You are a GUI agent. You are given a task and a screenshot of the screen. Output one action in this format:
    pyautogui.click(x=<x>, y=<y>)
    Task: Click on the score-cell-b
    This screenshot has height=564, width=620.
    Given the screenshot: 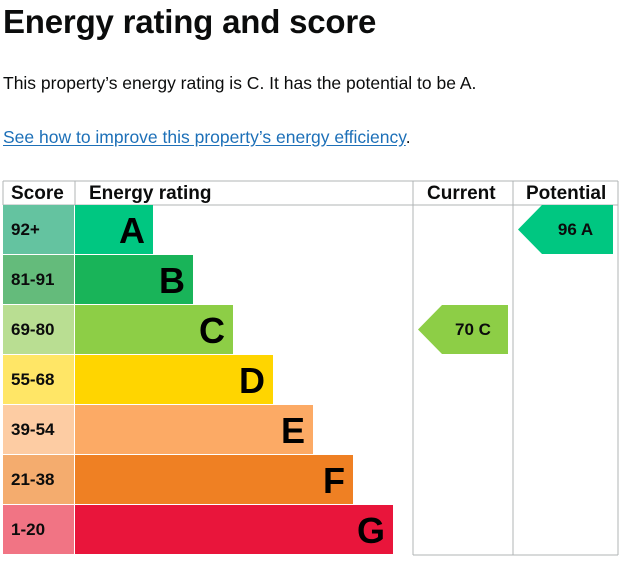 What is the action you would take?
    pyautogui.click(x=38, y=279)
    